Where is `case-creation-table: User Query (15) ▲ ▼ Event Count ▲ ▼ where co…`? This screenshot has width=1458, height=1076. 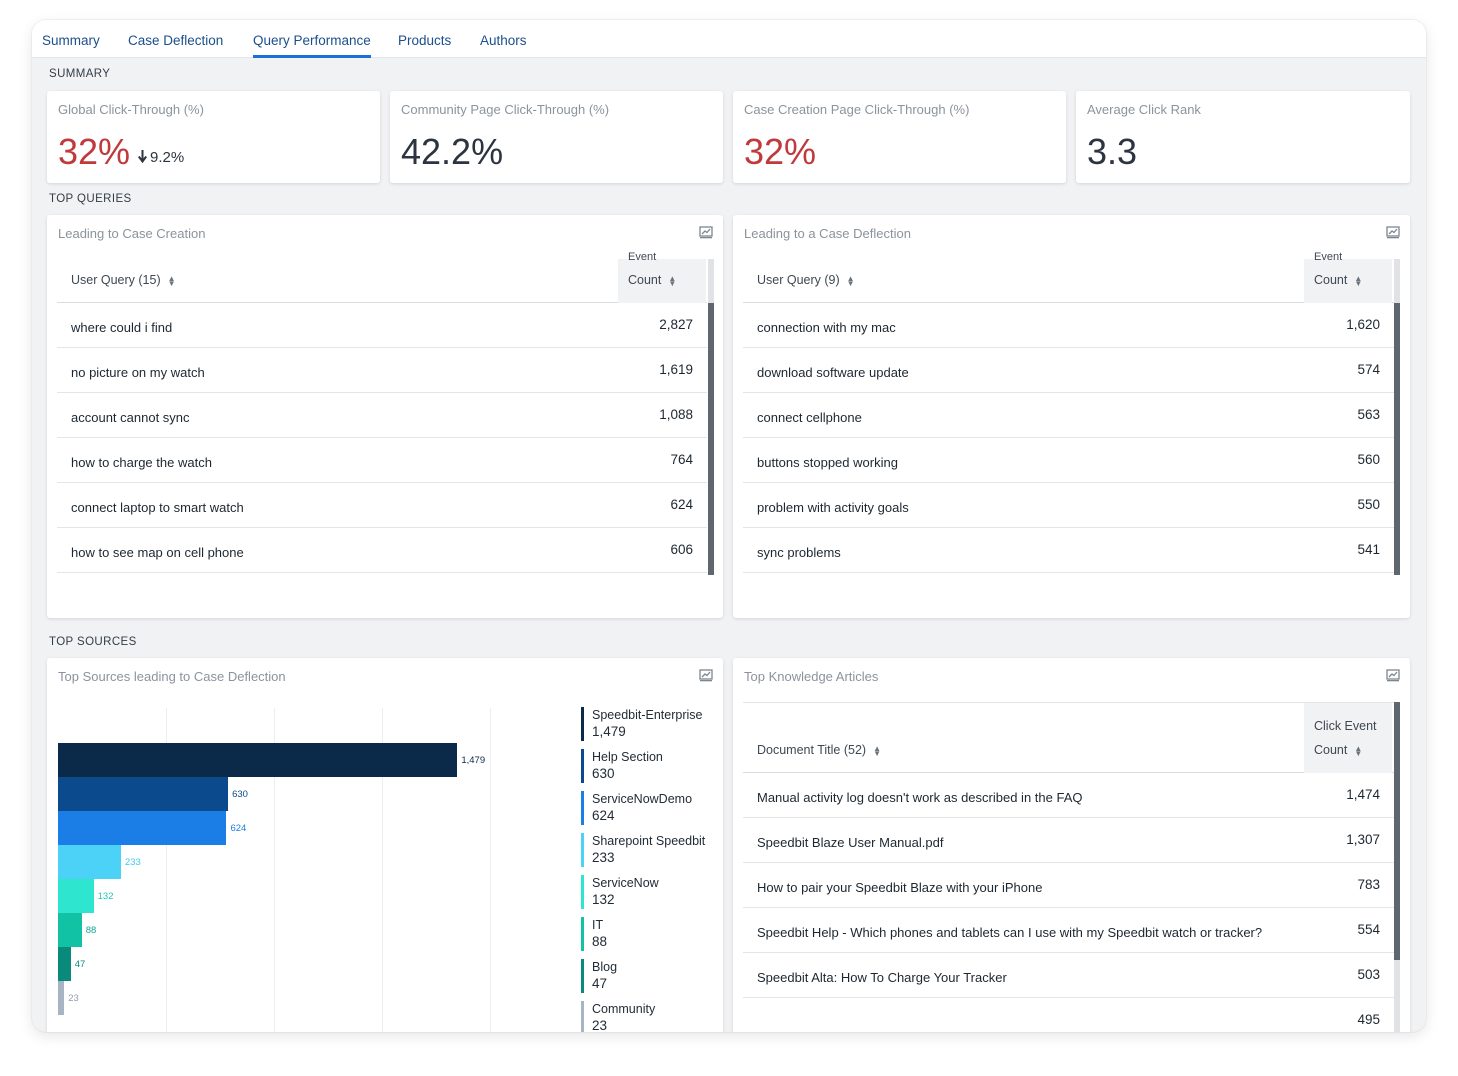 case-creation-table: User Query (15) ▲ ▼ Event Count ▲ ▼ where co… is located at coordinates (382, 413).